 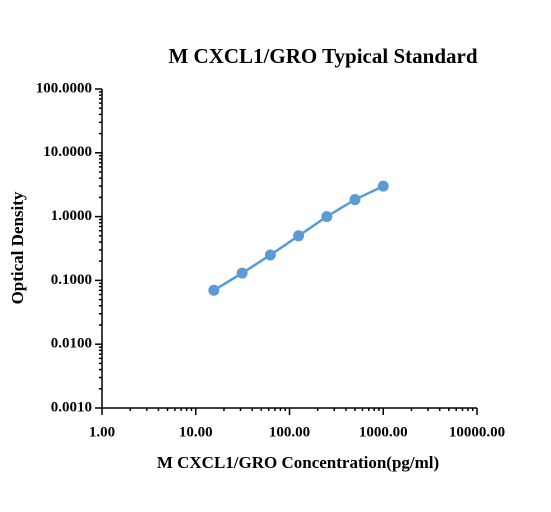 I want to click on y-axis-label: Optical Density, so click(x=17, y=247).